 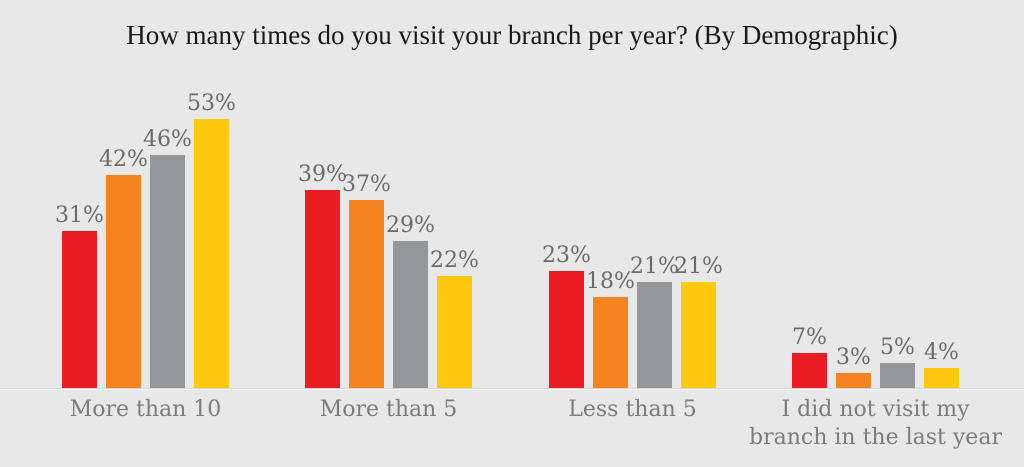 I want to click on value-label-series-red-cat4: 7%, so click(x=809, y=337).